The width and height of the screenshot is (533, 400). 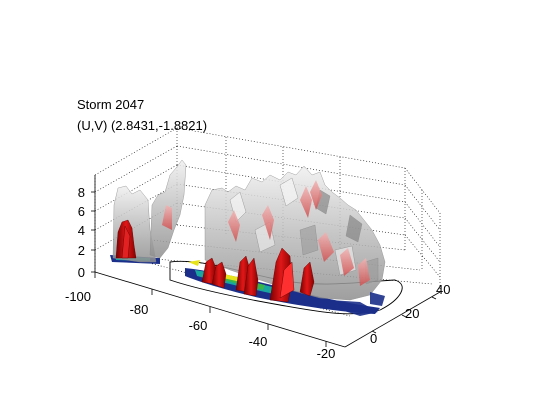 What do you see at coordinates (78, 296) in the screenshot?
I see `x-tick-label: -100` at bounding box center [78, 296].